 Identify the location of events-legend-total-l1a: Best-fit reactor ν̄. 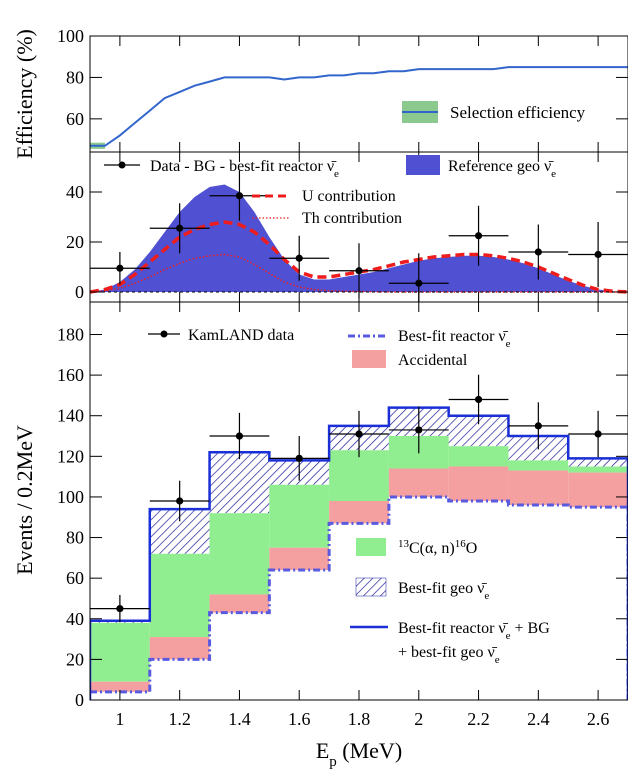
(453, 628).